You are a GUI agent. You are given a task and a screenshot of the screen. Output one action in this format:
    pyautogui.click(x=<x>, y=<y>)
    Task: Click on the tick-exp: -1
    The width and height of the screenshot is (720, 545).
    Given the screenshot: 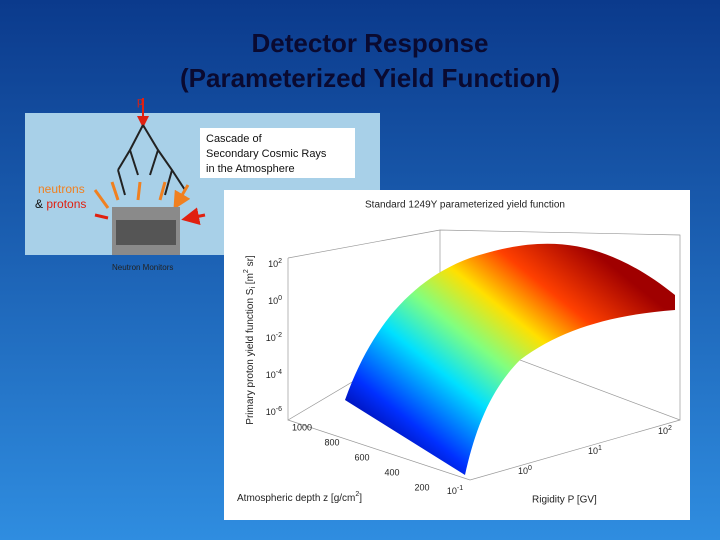 What is the action you would take?
    pyautogui.click(x=460, y=488)
    